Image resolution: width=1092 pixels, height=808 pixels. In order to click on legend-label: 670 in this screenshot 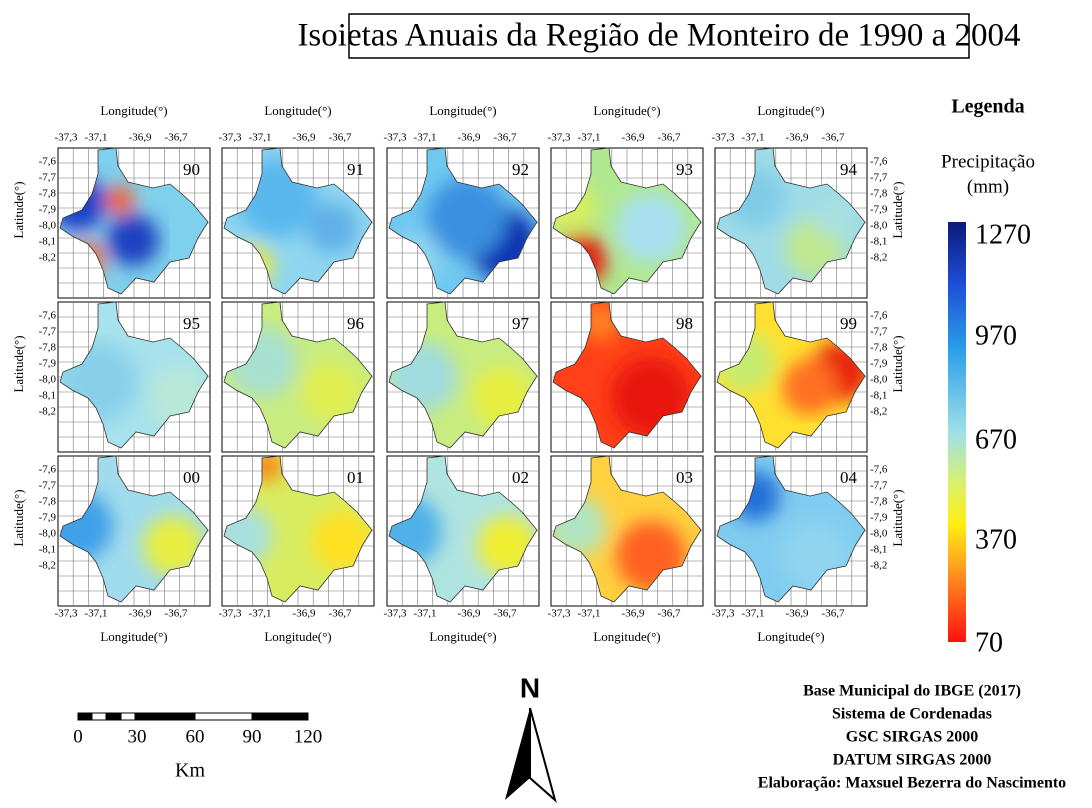, I will do `click(996, 439)`.